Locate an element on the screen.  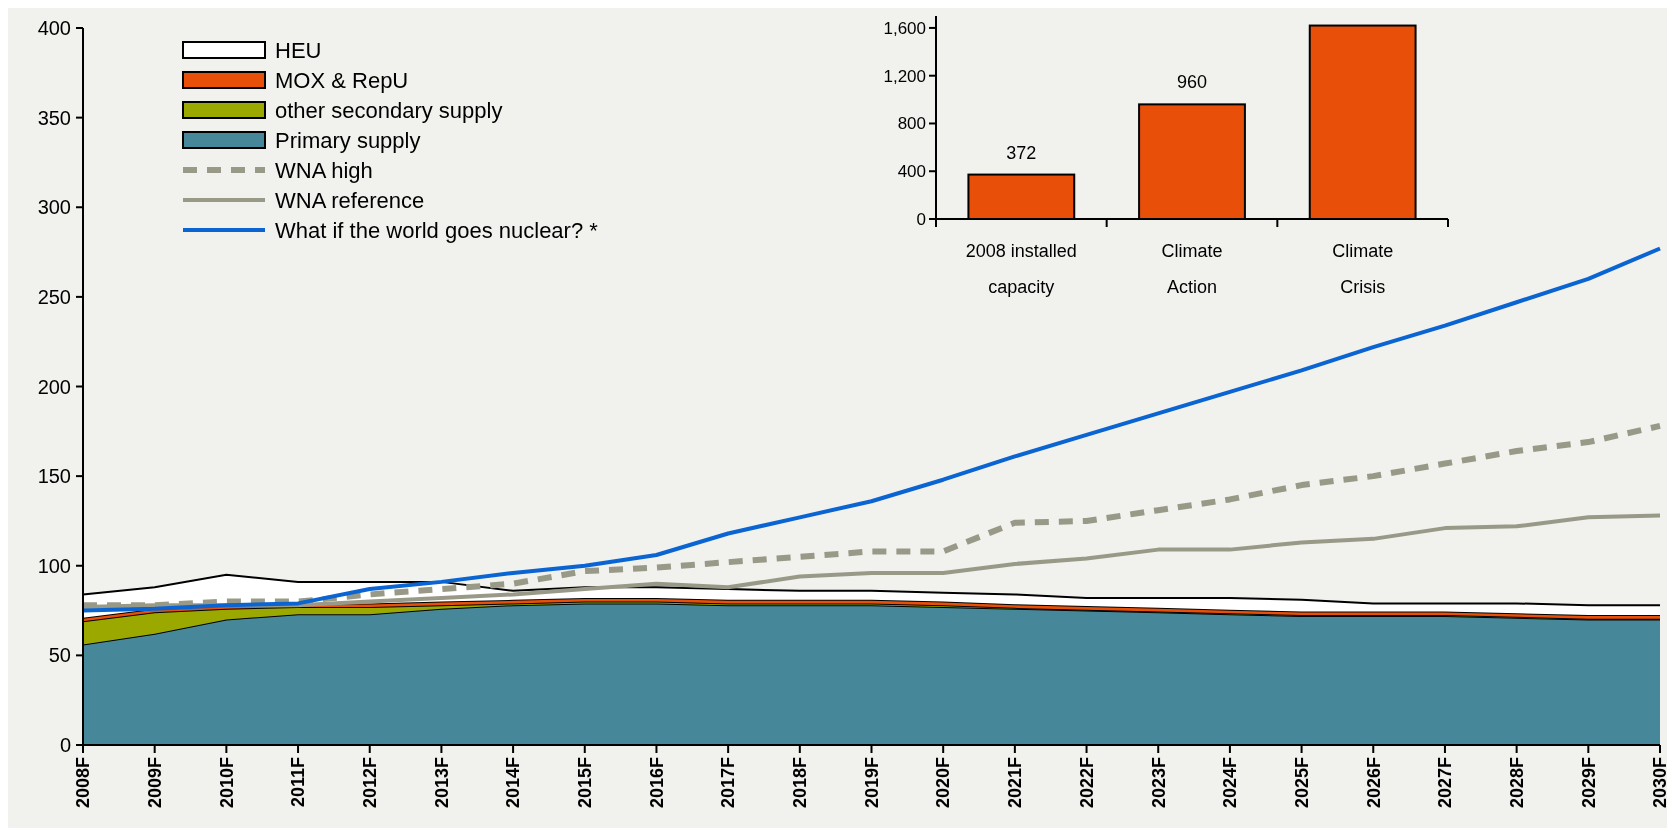
x-tick-label: Climate Crisis is located at coordinates (1363, 269).